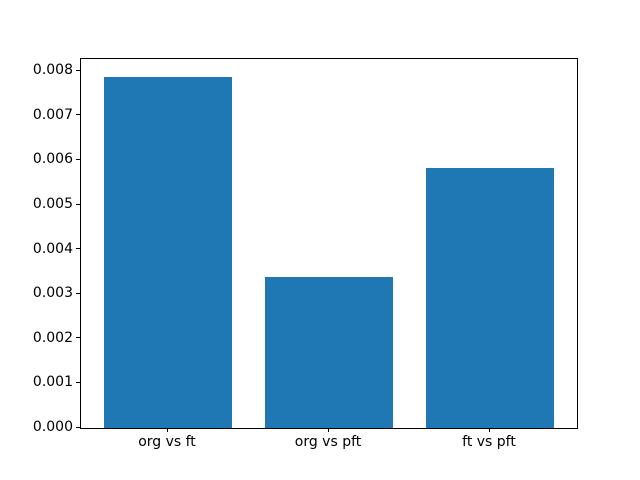 This screenshot has width=640, height=480. I want to click on bar-org-vs-ft, so click(168, 252).